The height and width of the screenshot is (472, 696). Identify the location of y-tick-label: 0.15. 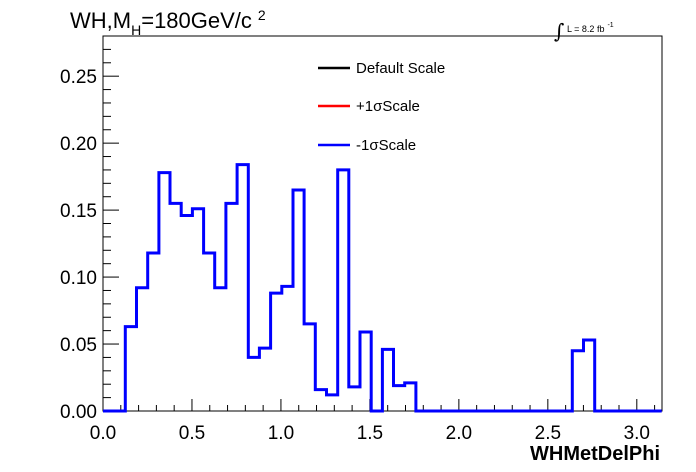
(78, 211).